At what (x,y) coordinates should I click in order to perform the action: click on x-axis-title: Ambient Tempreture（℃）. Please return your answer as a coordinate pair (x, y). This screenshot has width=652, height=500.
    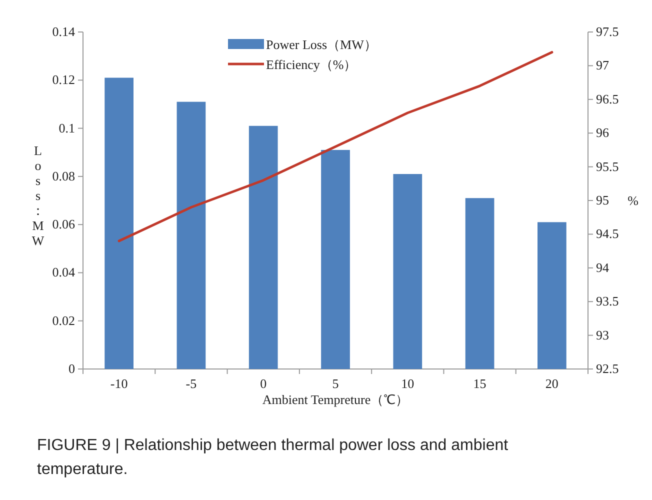
    Looking at the image, I should click on (335, 399).